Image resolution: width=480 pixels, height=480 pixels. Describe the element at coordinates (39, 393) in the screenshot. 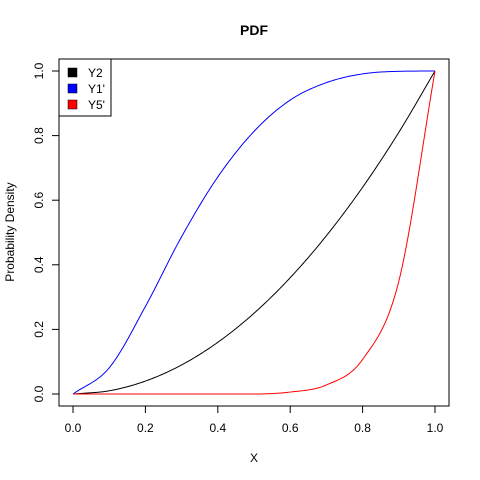

I see `y-tick-label: 0.0` at that location.